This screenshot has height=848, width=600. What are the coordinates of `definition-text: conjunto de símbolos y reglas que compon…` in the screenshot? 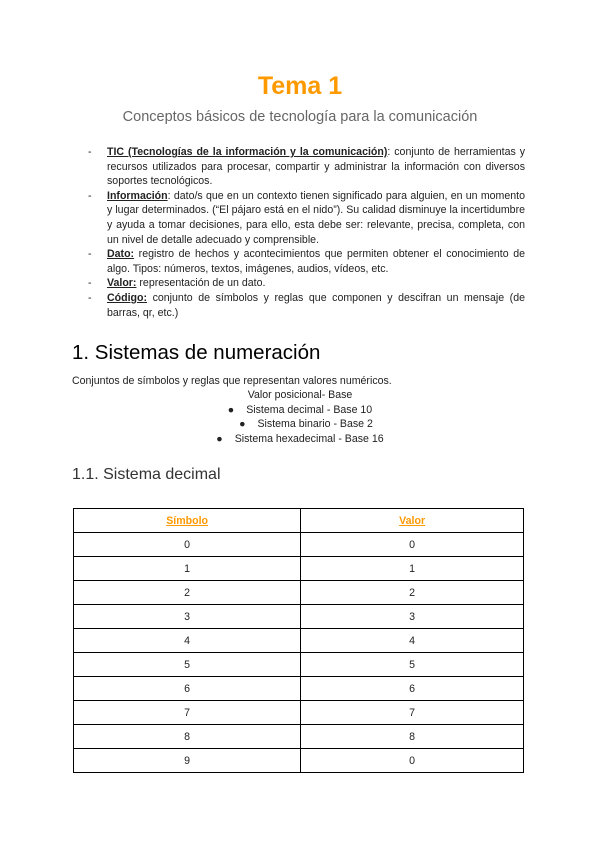 It's located at (316, 305).